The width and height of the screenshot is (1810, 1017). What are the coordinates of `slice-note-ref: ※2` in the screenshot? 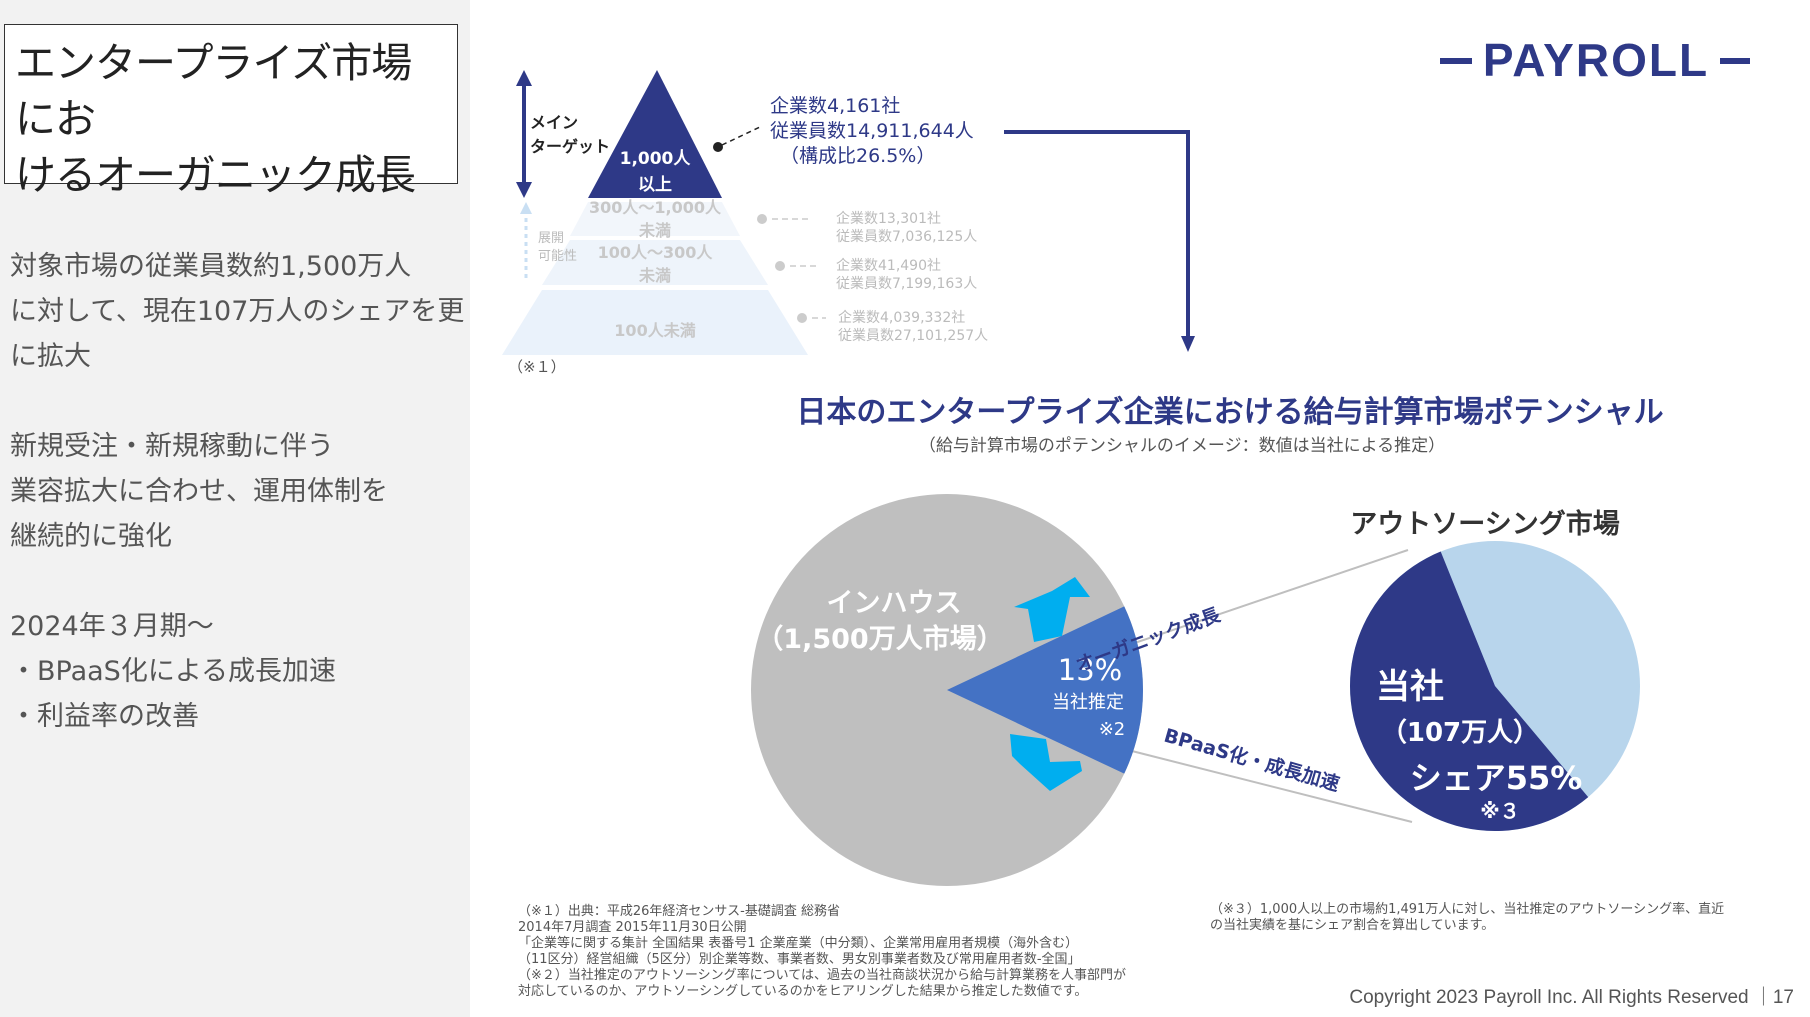 It's located at (1112, 729).